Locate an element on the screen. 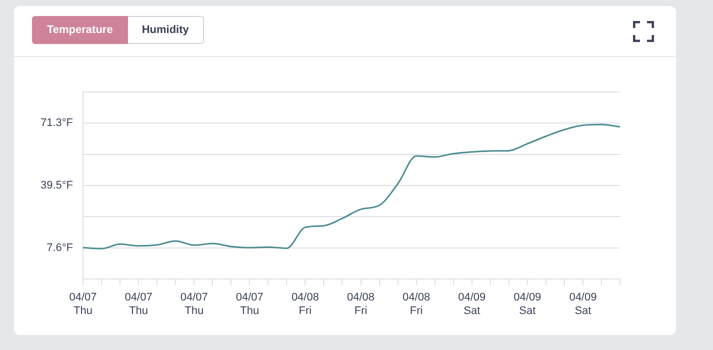  y-tick-label: 39.5°F is located at coordinates (57, 185).